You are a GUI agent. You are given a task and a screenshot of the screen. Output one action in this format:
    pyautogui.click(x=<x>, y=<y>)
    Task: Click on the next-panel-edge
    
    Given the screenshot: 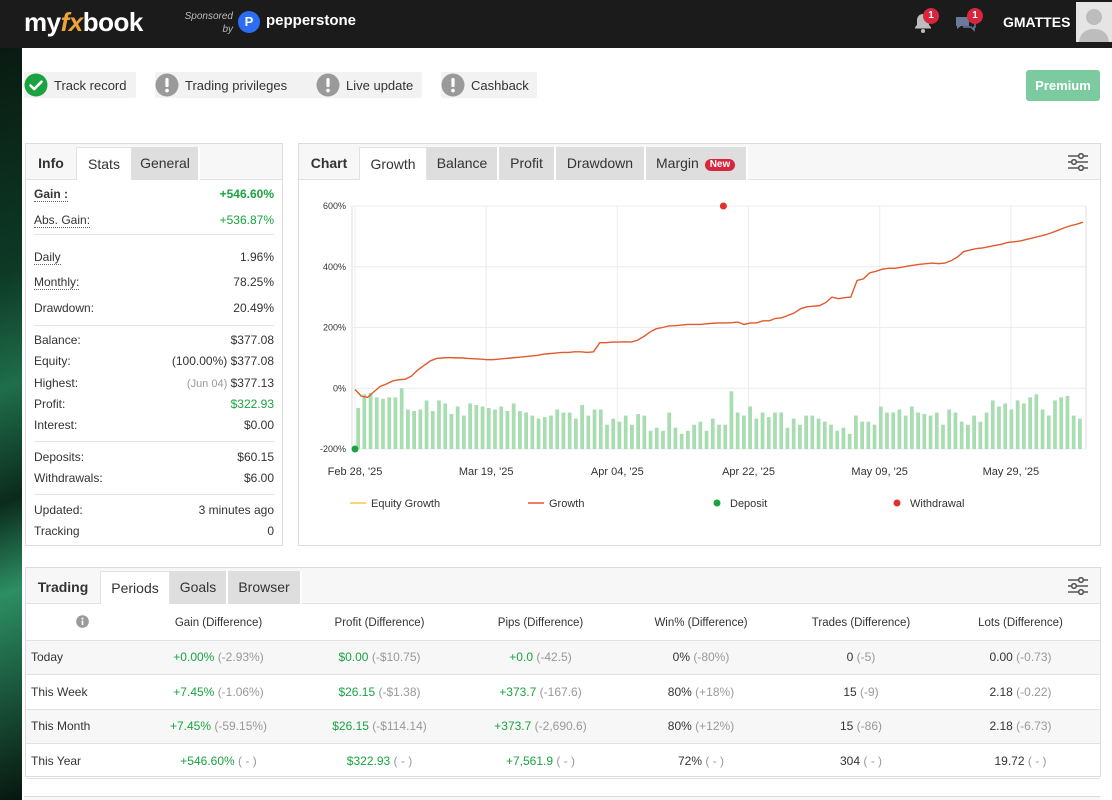 What is the action you would take?
    pyautogui.click(x=562, y=798)
    